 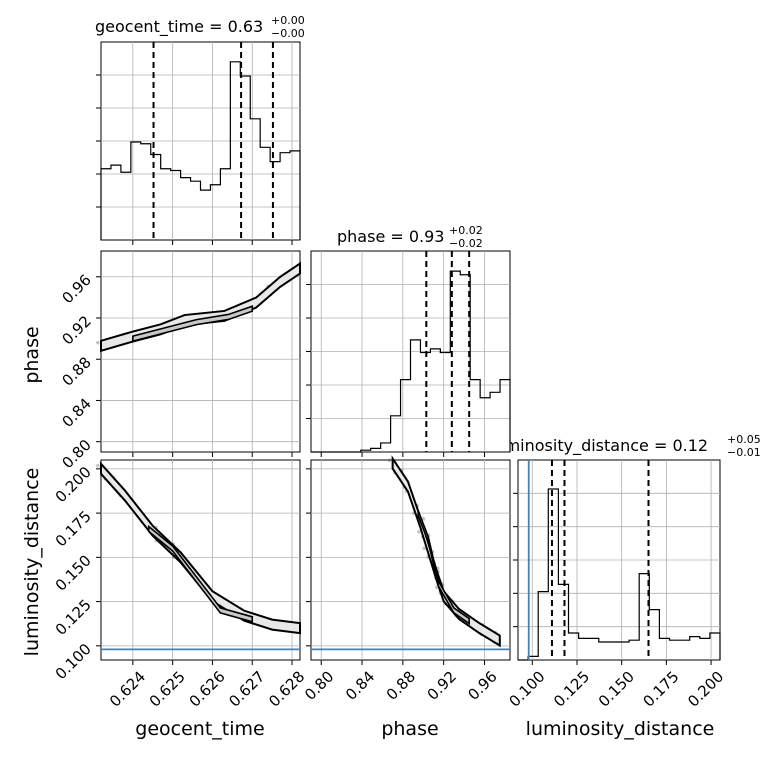 What do you see at coordinates (73, 572) in the screenshot?
I see `y-tick-label-luminosity-distance-2: 0.150` at bounding box center [73, 572].